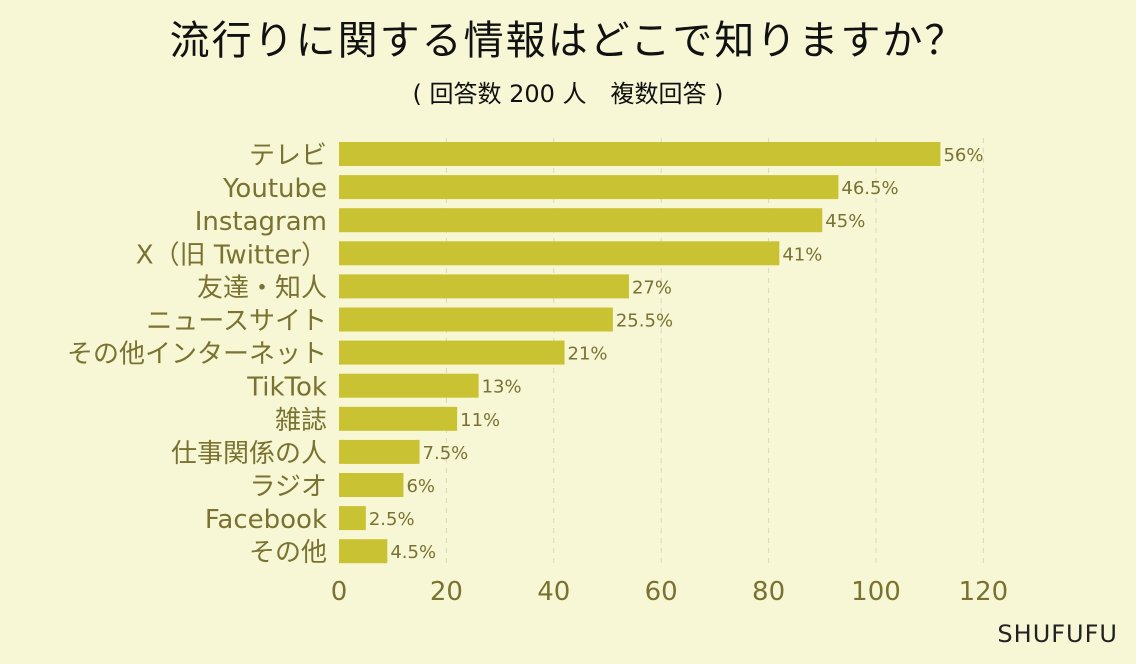  What do you see at coordinates (286, 388) in the screenshot?
I see `category-label: TikTok` at bounding box center [286, 388].